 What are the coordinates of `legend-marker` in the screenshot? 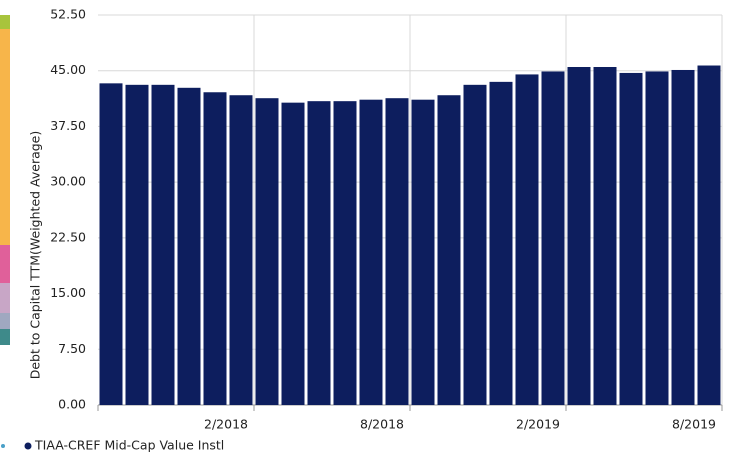 It's located at (28, 446).